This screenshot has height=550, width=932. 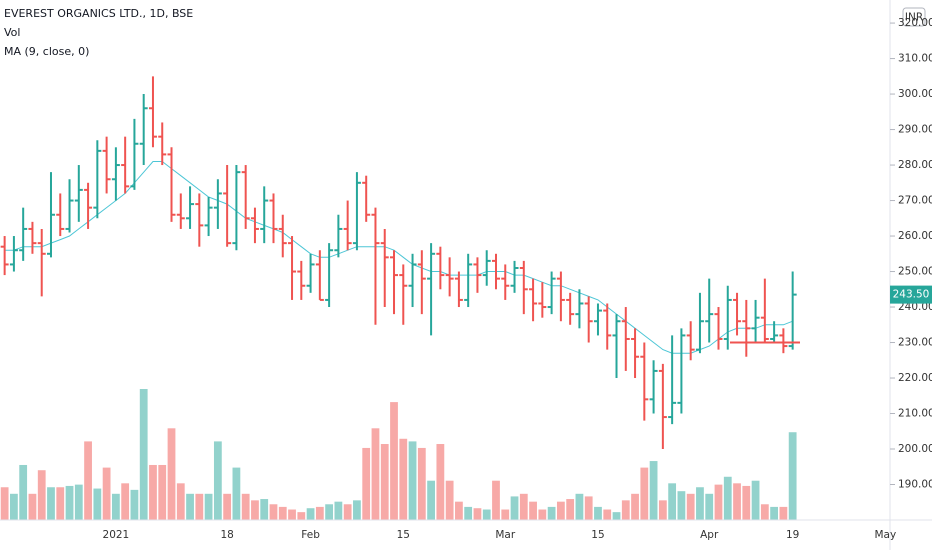 What do you see at coordinates (915, 414) in the screenshot?
I see `y-tick-label: 210.00` at bounding box center [915, 414].